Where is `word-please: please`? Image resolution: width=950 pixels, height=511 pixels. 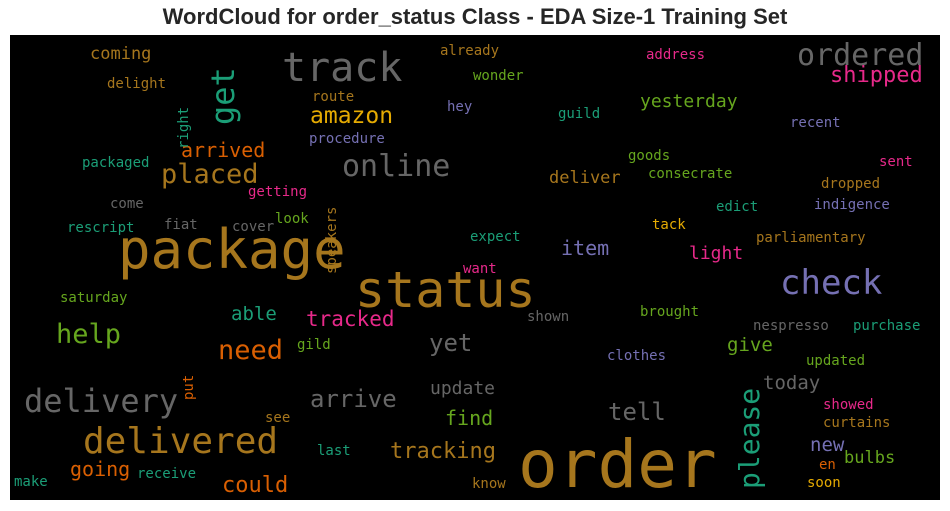
word-please: please is located at coordinates (749, 438).